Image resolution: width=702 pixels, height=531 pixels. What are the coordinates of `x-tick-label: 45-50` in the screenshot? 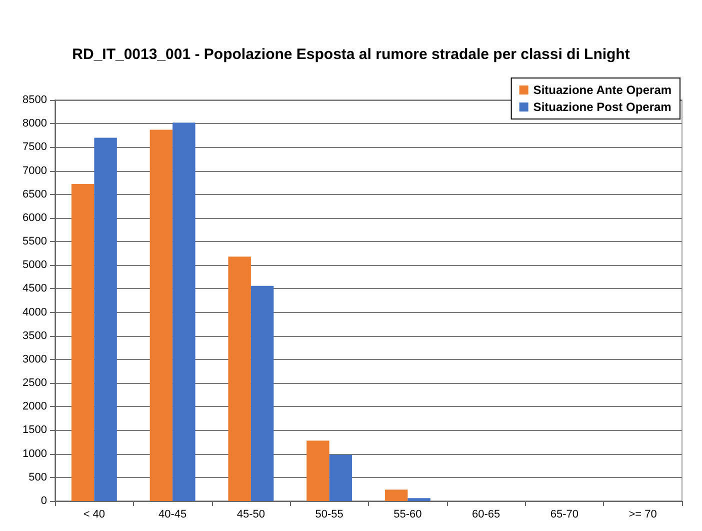 It's located at (251, 514).